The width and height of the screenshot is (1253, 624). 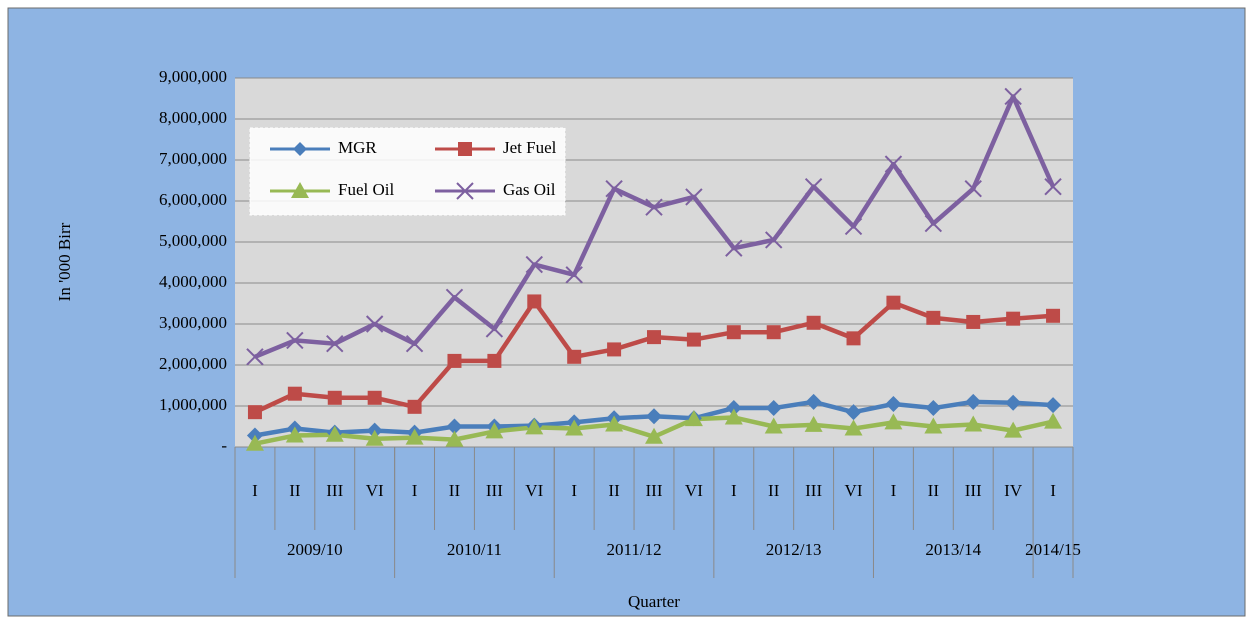 I want to click on y-tick-label: 5,000,000, so click(x=193, y=240).